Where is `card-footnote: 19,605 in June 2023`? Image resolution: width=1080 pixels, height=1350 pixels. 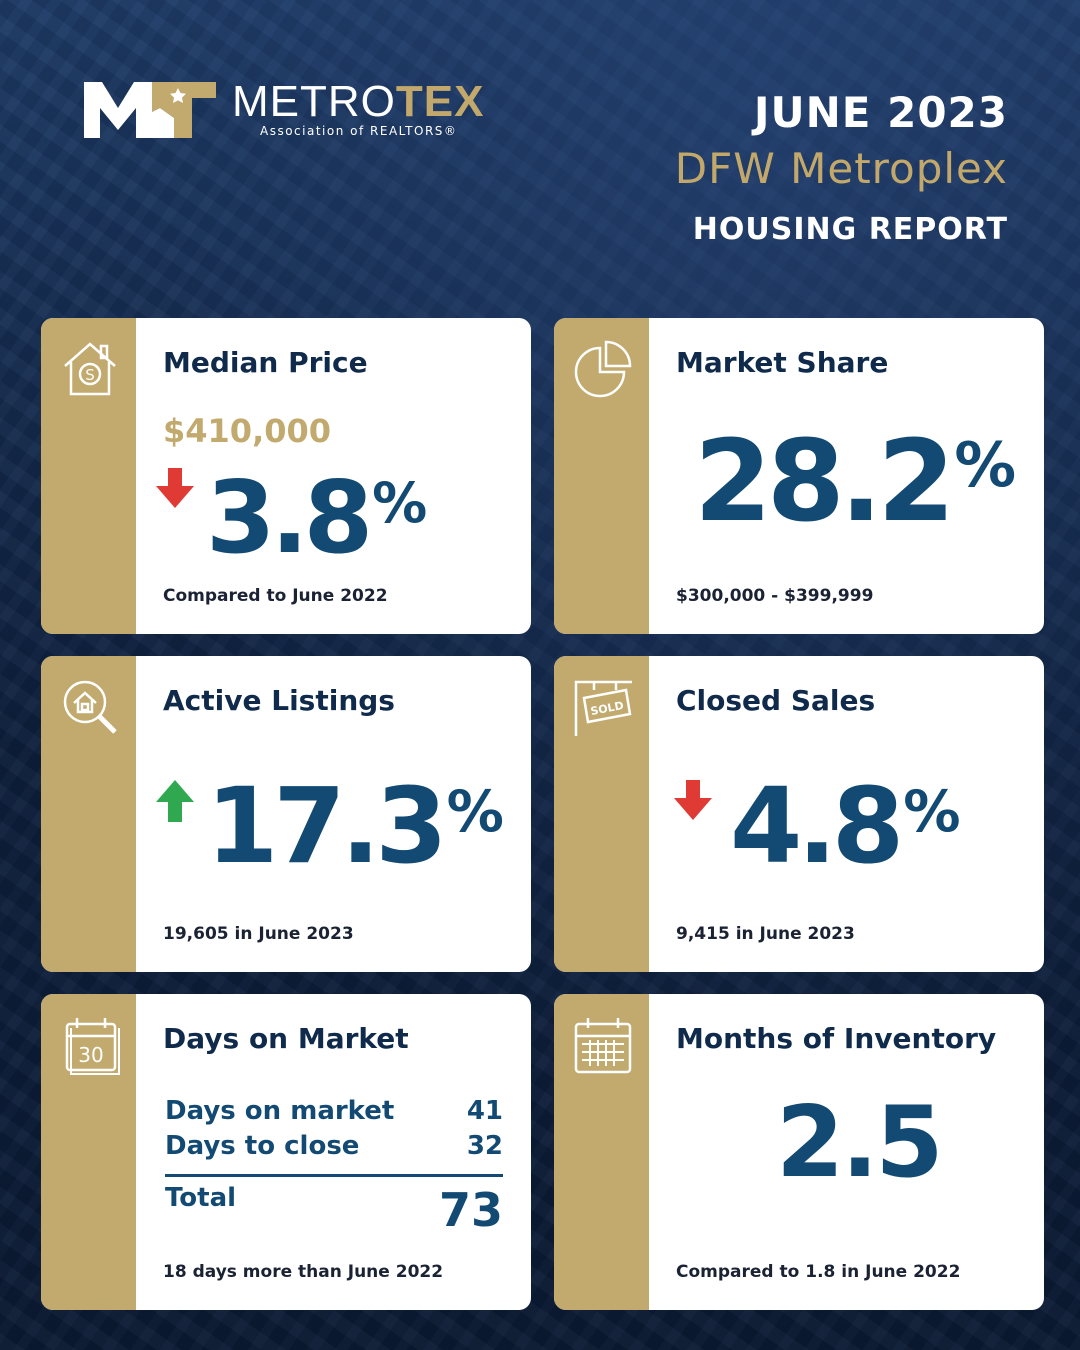
card-footnote: 19,605 in June 2023 is located at coordinates (258, 934).